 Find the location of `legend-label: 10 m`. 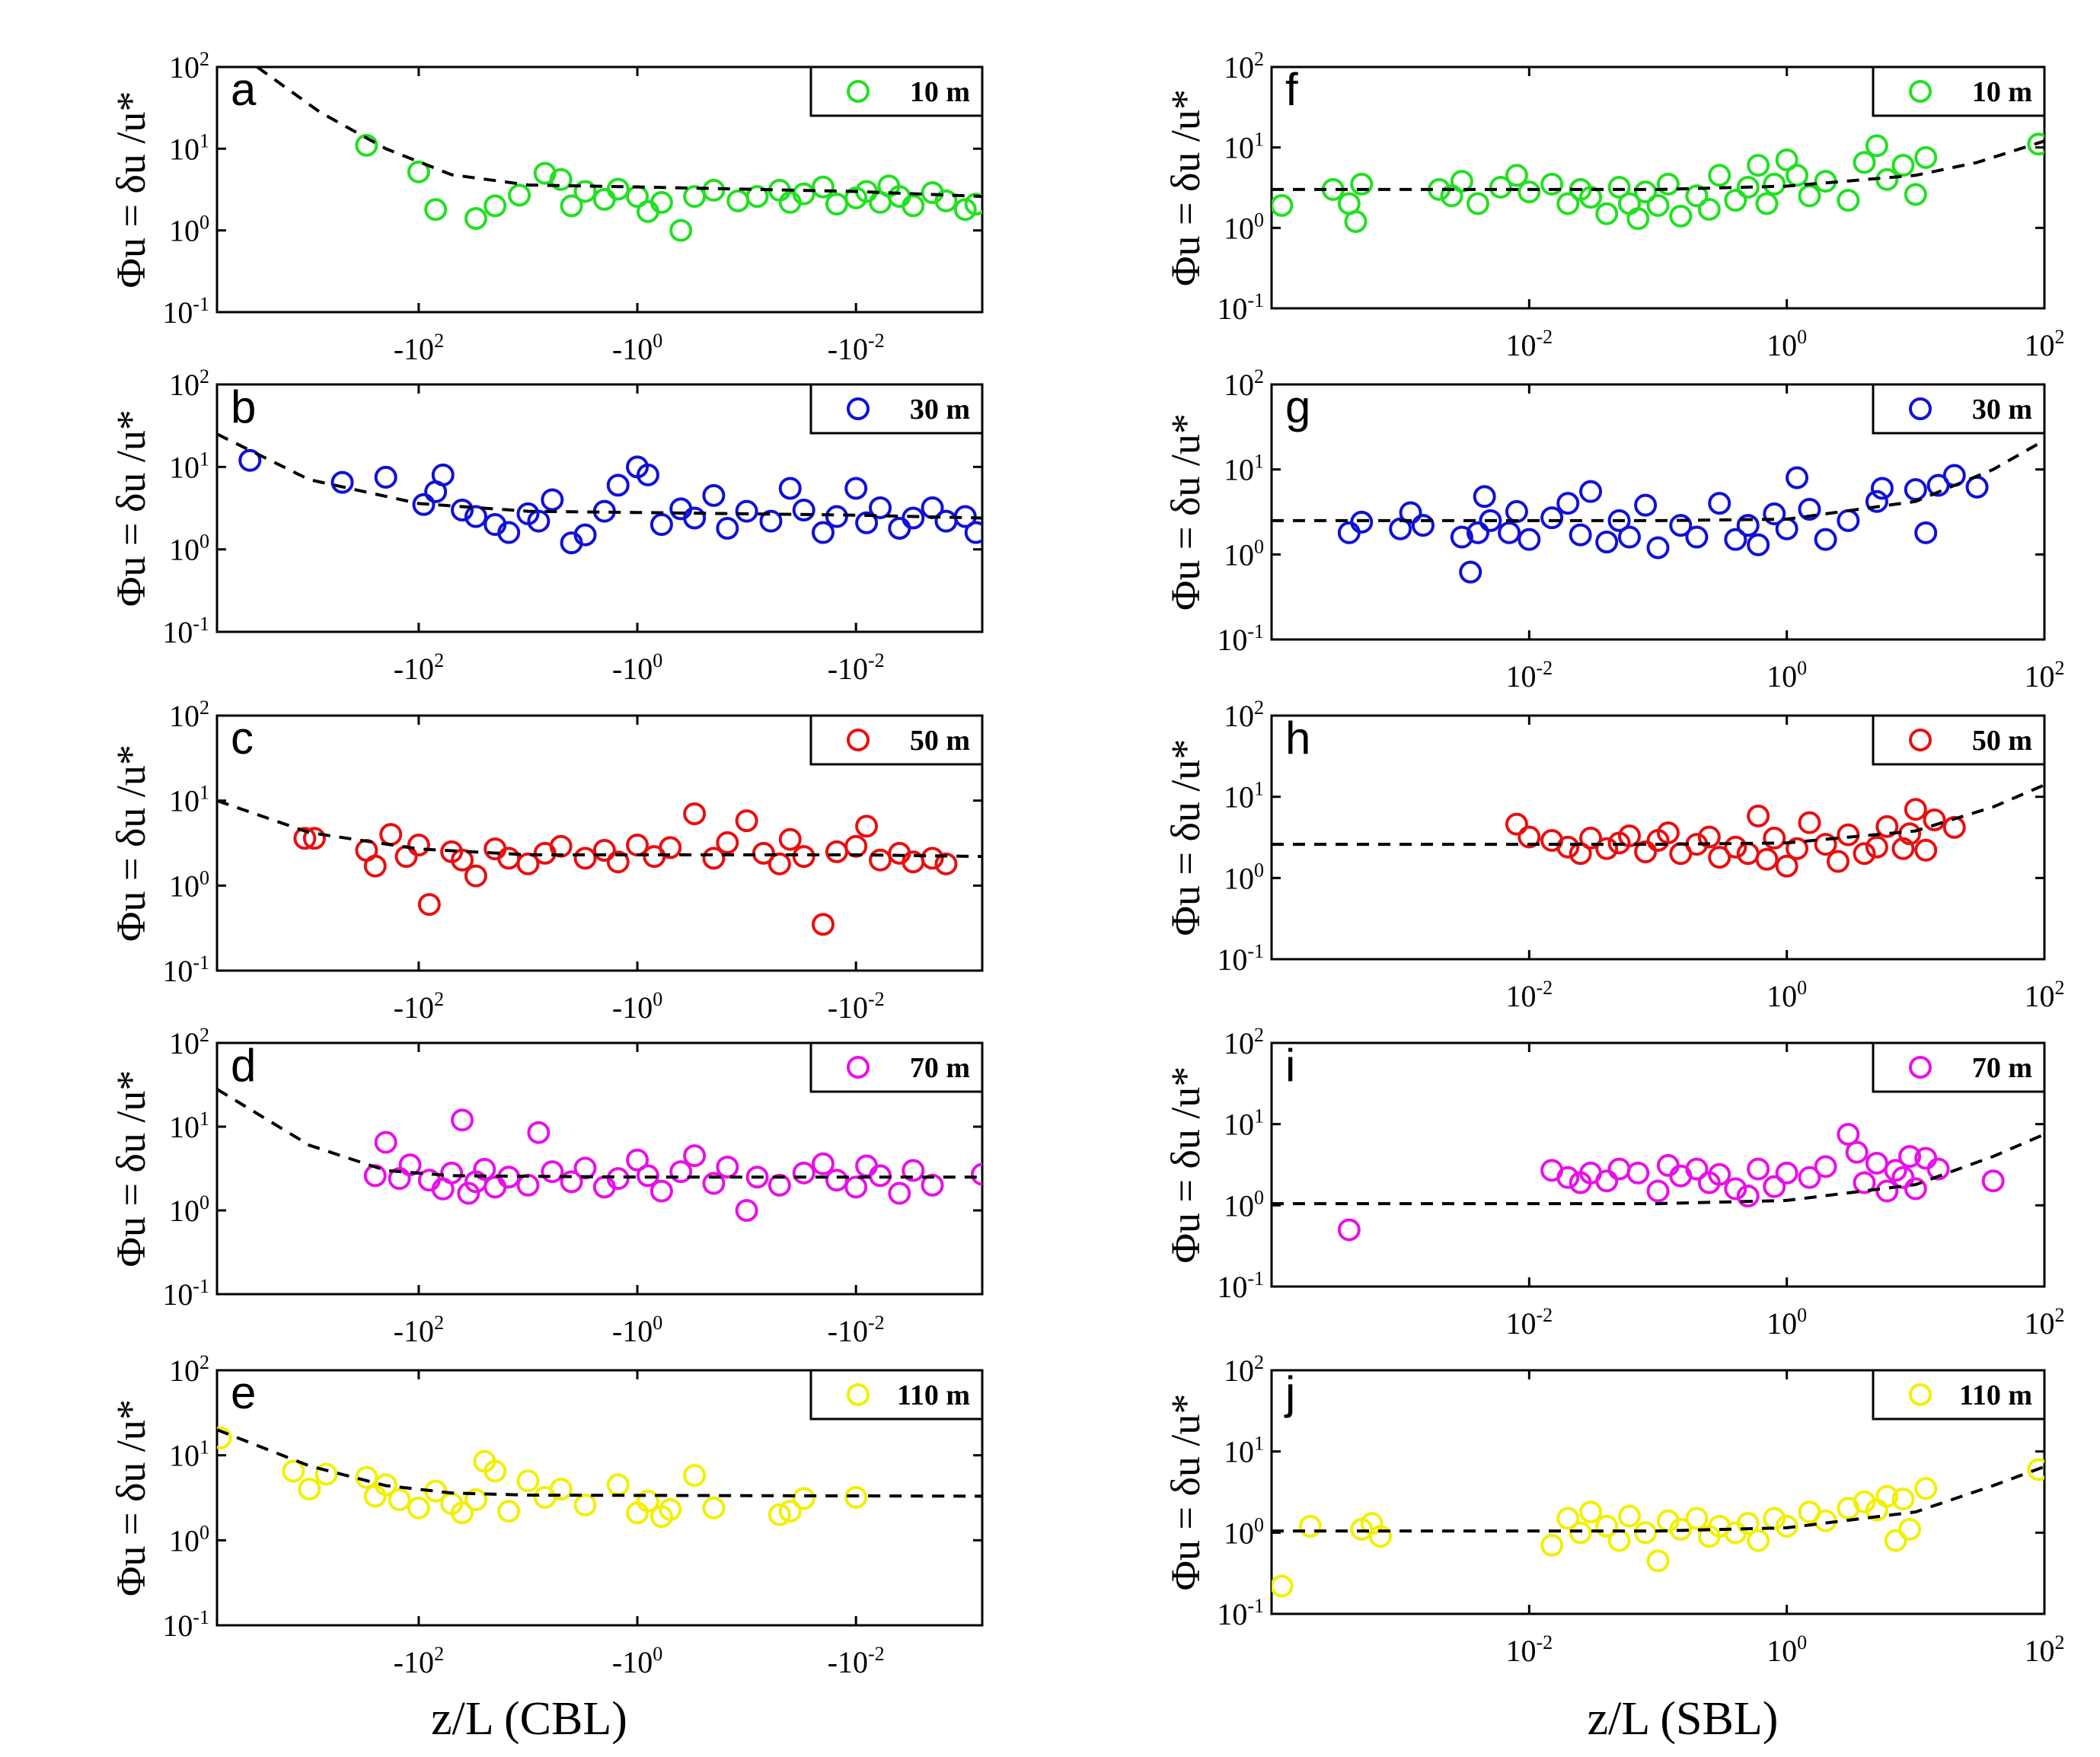

legend-label: 10 m is located at coordinates (940, 92).